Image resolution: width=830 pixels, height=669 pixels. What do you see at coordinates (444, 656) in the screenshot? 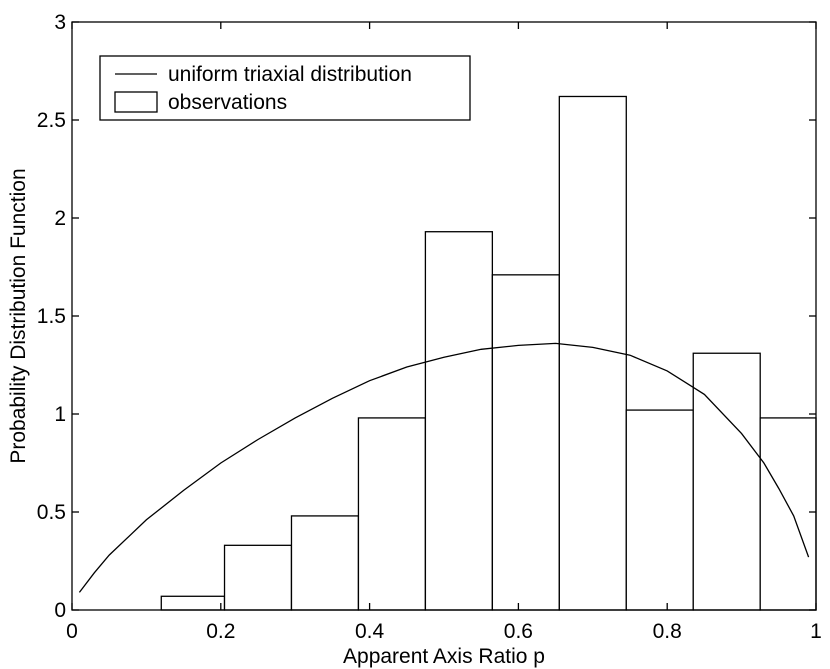
I see `x-axis-label: Apparent Axis Ratio p` at bounding box center [444, 656].